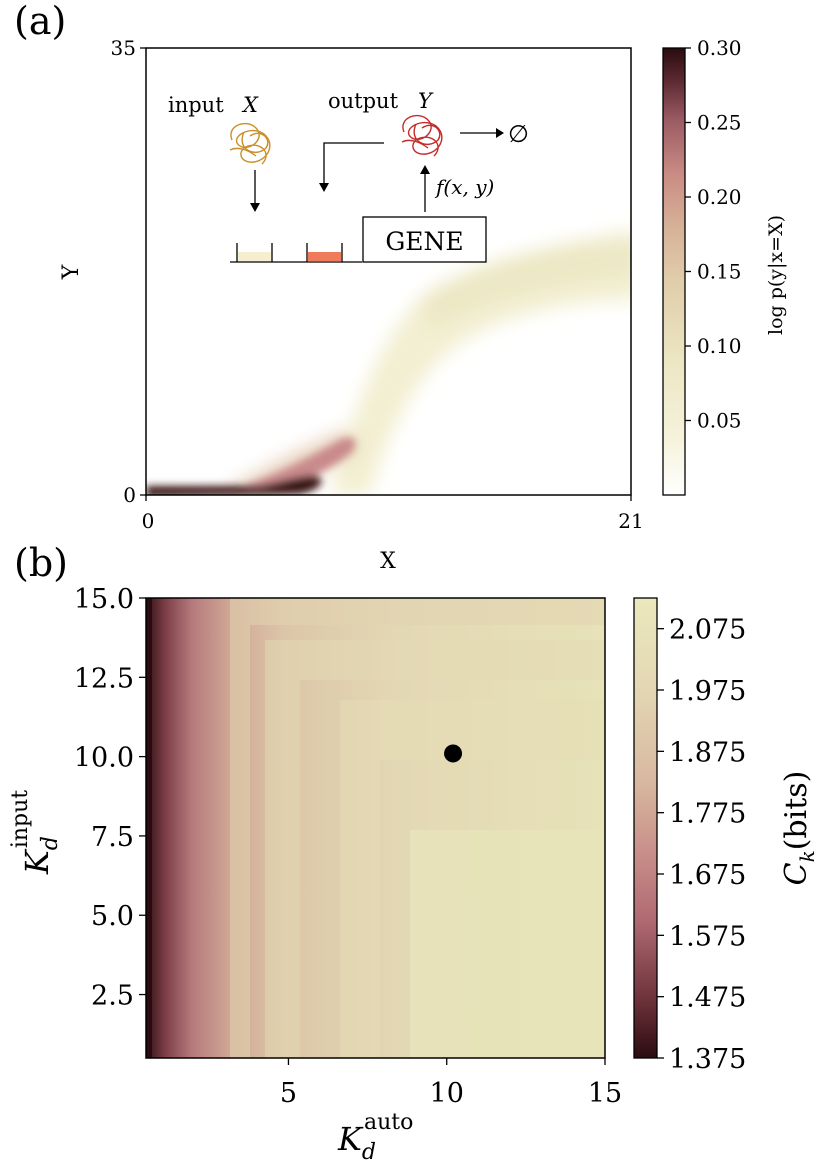 Image resolution: width=830 pixels, height=1166 pixels. Describe the element at coordinates (348, 176) in the screenshot. I see `gene-schematic-inset: input X output Y ∅ f(x, y) G` at that location.